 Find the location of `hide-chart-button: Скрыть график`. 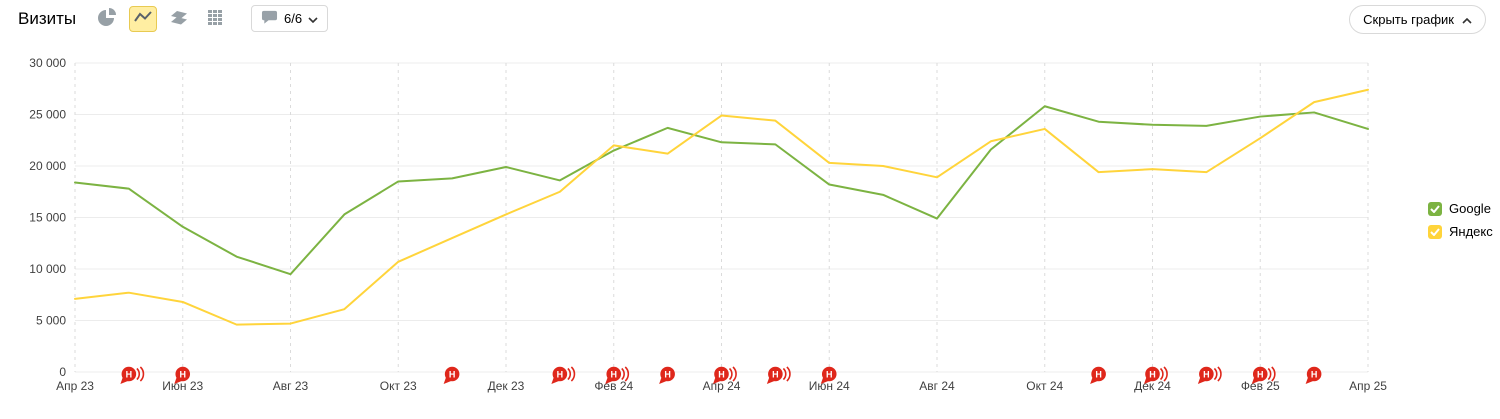

hide-chart-button: Скрыть график is located at coordinates (1417, 19).